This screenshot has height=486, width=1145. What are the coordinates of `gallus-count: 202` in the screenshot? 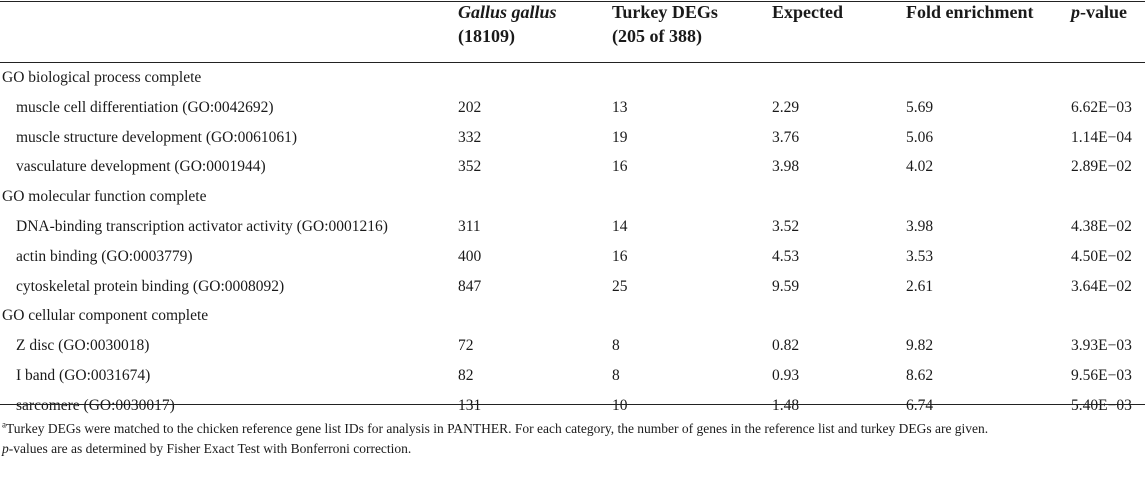 It's located at (470, 107).